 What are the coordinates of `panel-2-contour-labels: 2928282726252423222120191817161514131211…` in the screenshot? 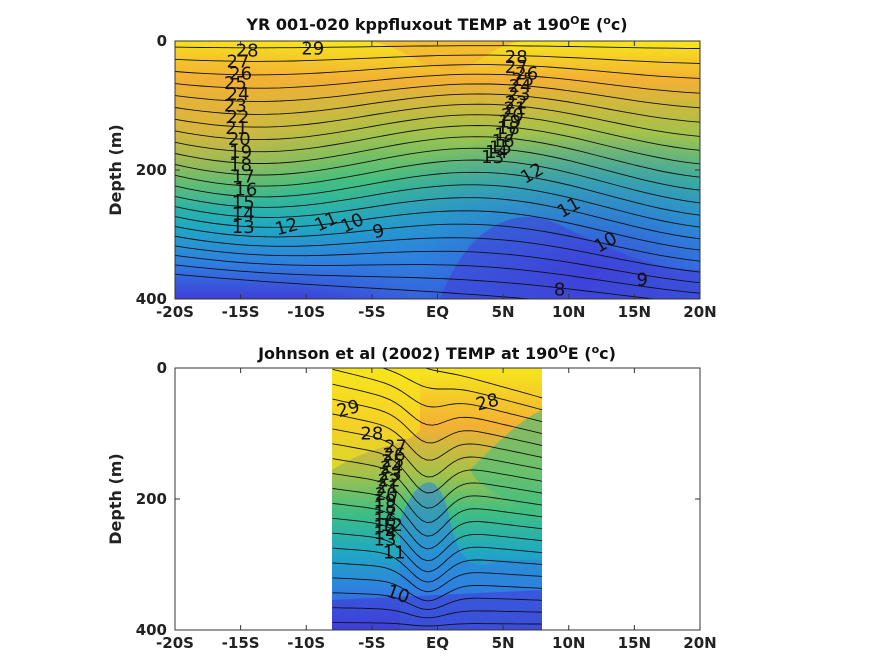 It's located at (418, 498).